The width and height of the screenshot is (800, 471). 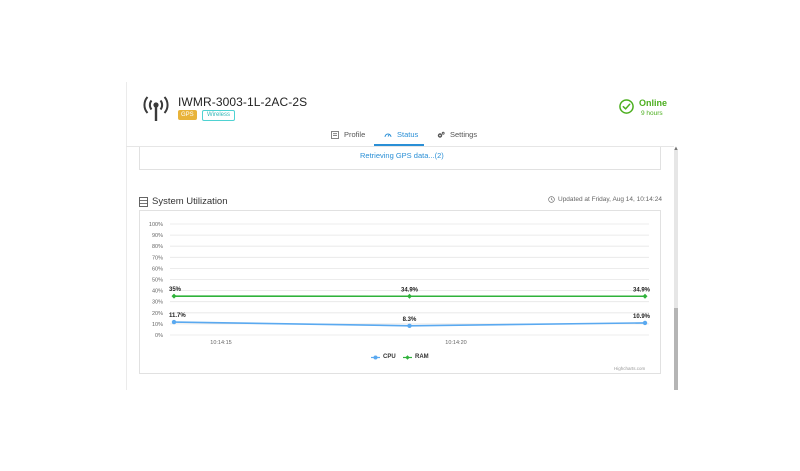 I want to click on chart-credits: Highcharts.com, so click(x=630, y=368).